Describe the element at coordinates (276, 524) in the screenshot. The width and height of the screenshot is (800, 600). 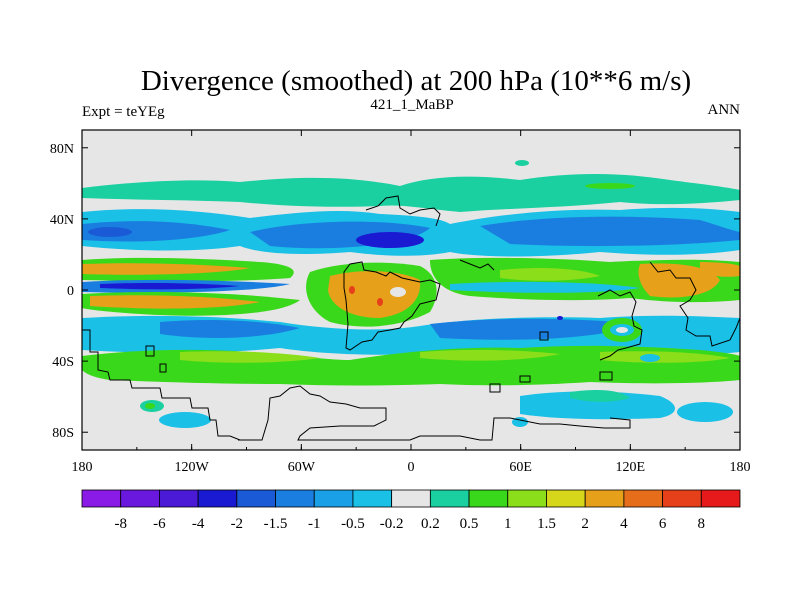
I see `colorbar-label: -1.5` at that location.